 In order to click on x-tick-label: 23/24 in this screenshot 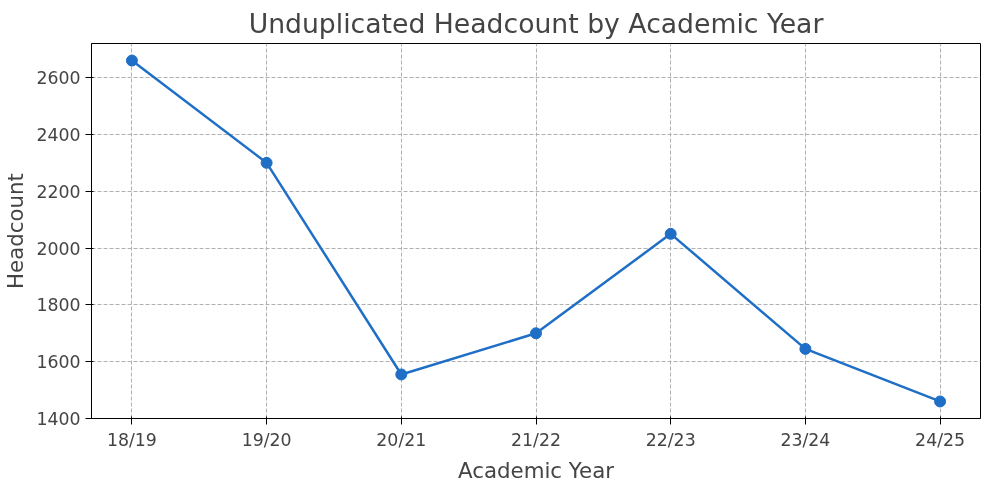, I will do `click(805, 439)`.